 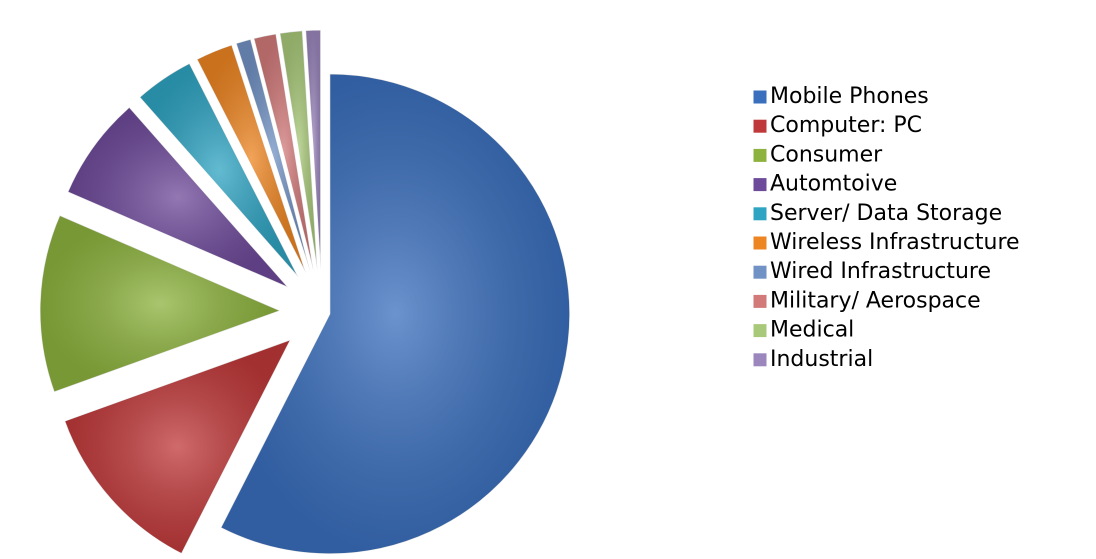 I want to click on legend-label: Wired Infrastructure, so click(x=880, y=271).